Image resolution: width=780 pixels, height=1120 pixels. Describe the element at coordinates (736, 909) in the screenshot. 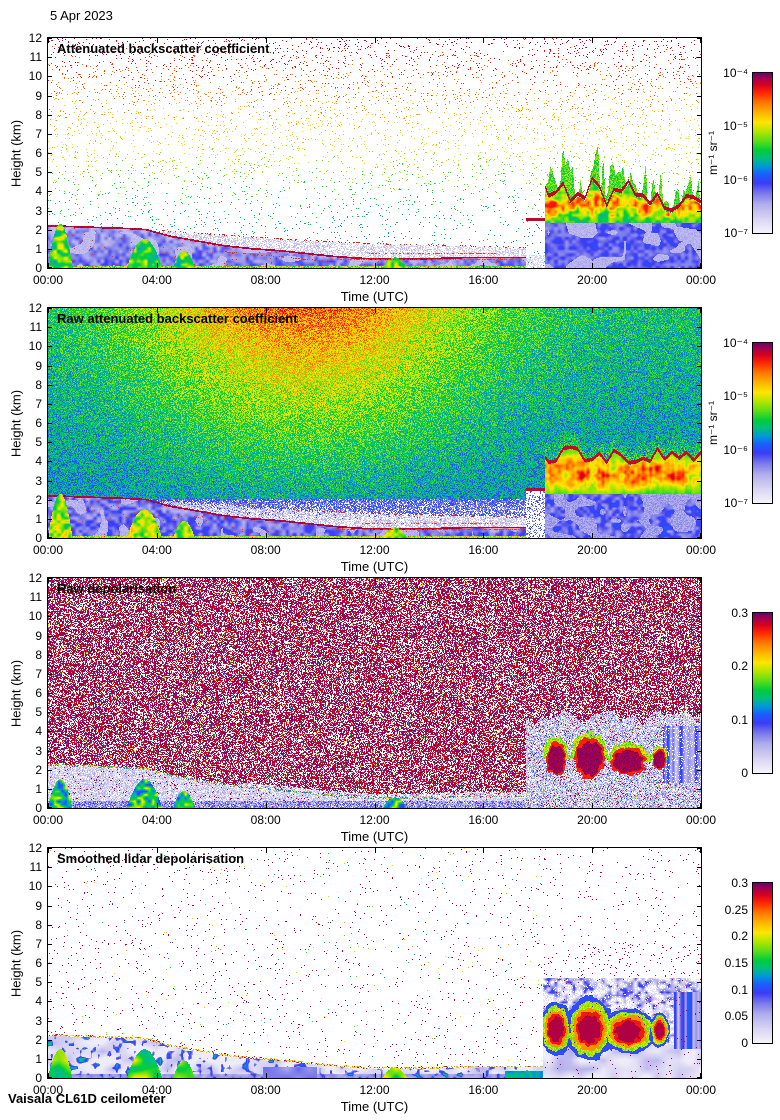

I see `colorbar-tick-label: 0.25` at that location.